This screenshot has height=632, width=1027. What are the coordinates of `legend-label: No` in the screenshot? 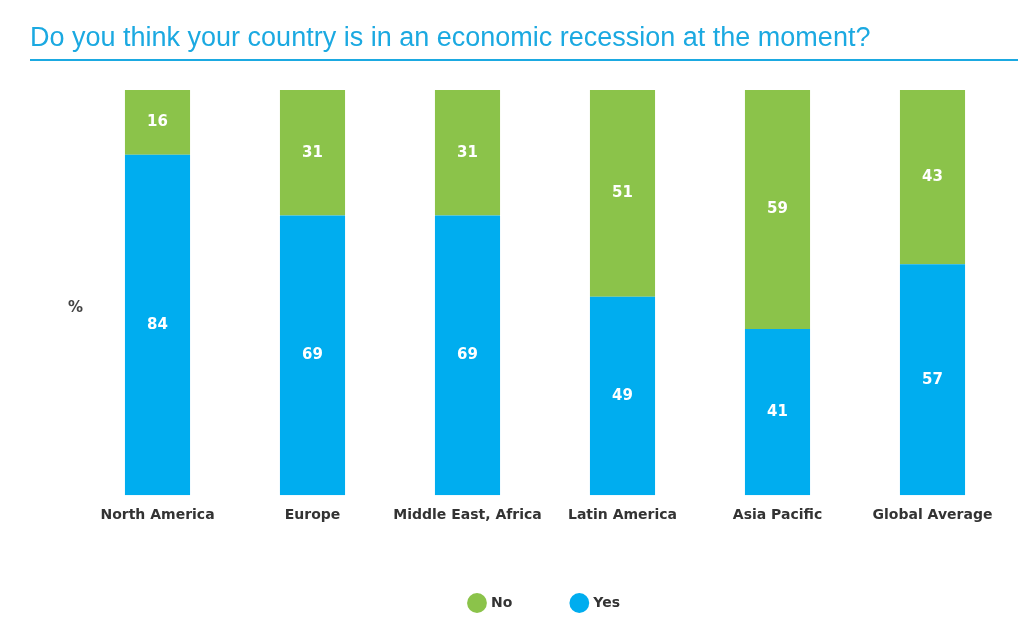 It's located at (501, 601).